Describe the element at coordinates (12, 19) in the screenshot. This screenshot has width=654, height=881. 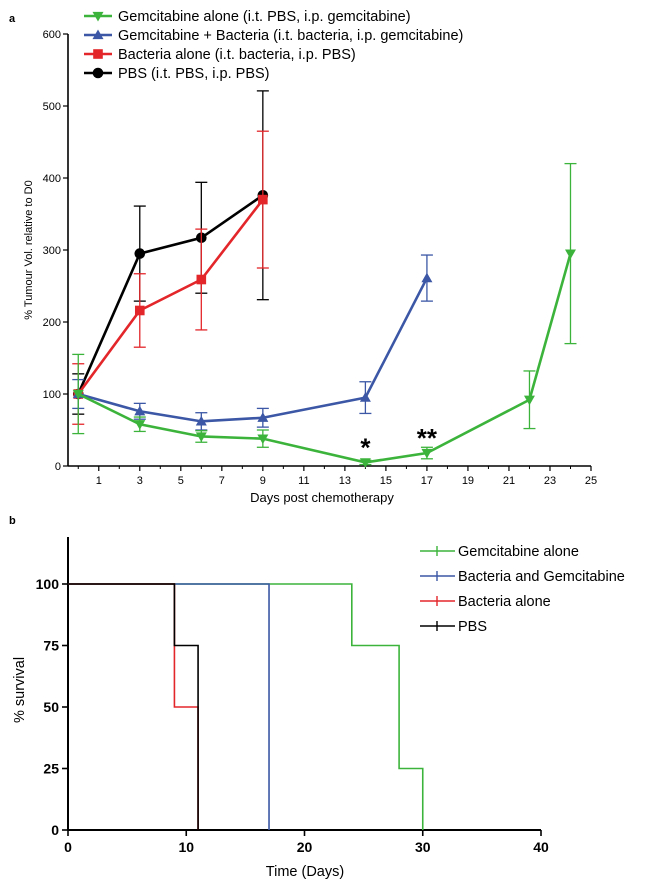
I see `panel-a-label: a` at that location.